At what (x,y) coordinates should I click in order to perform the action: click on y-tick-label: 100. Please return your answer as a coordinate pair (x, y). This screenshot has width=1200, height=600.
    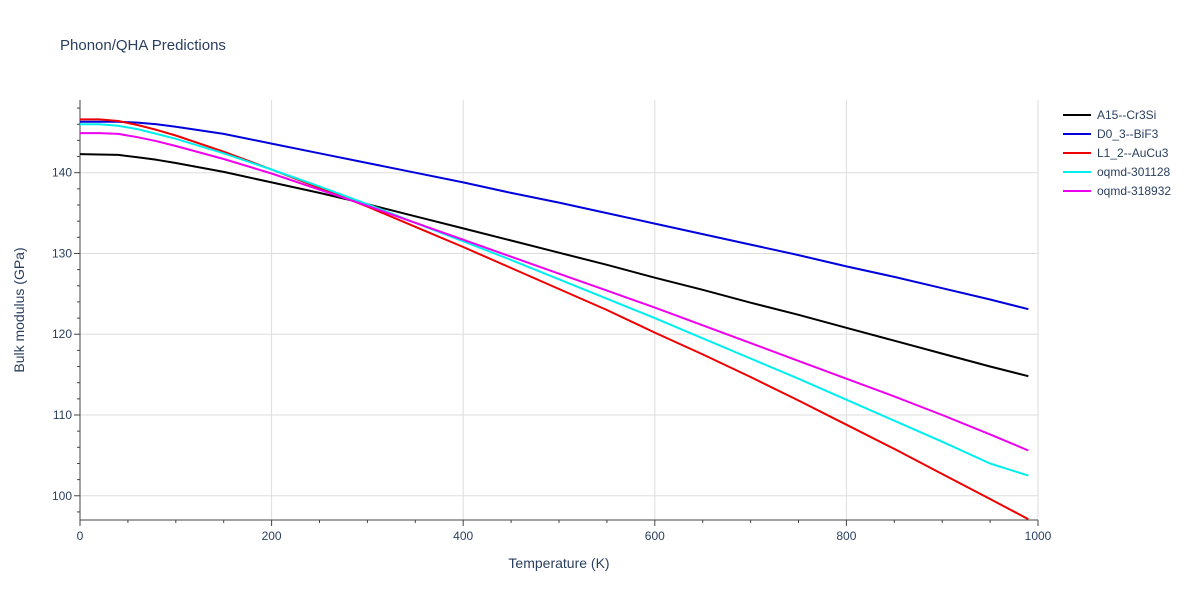
    Looking at the image, I should click on (62, 496).